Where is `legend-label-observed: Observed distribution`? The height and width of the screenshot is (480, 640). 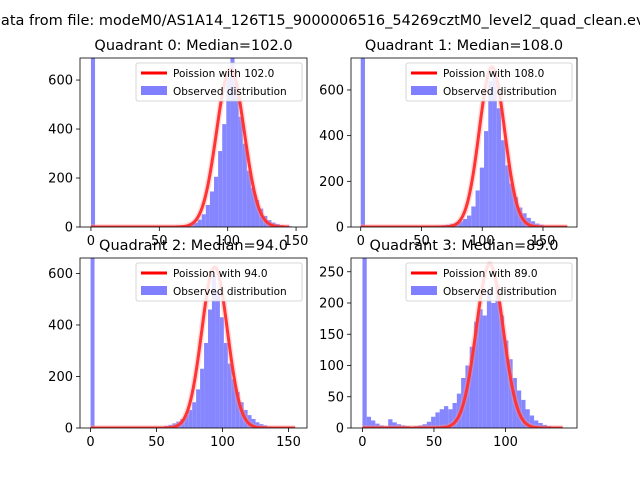 legend-label-observed: Observed distribution is located at coordinates (230, 292).